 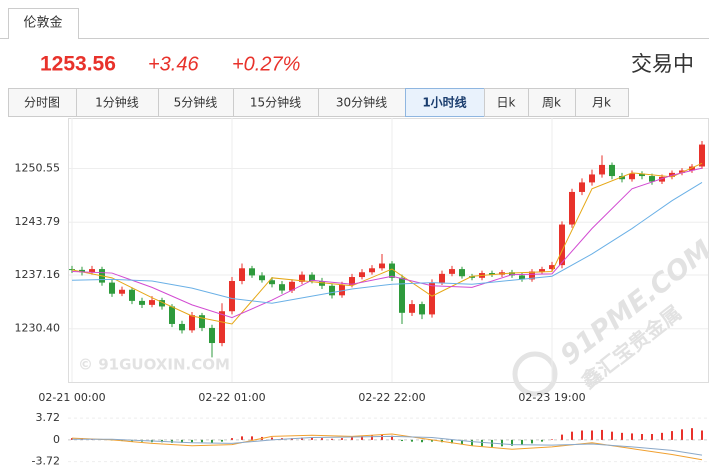 What do you see at coordinates (38, 328) in the screenshot?
I see `y-tick-label: 1230.40` at bounding box center [38, 328].